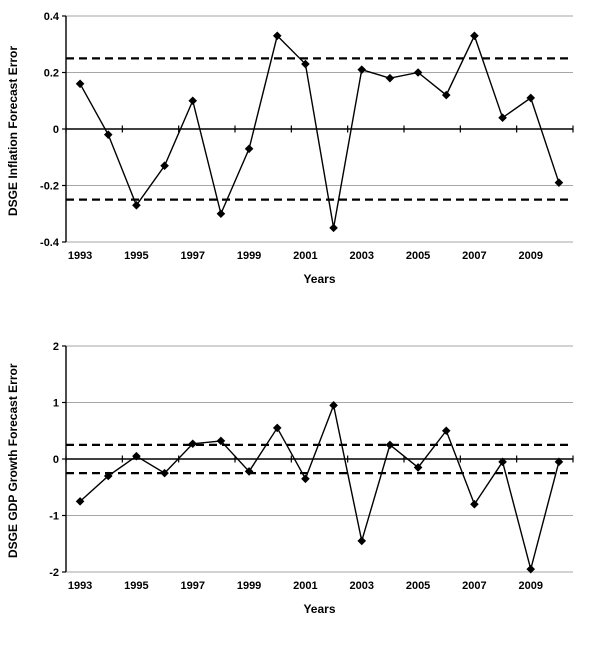 This screenshot has width=600, height=653. Describe the element at coordinates (319, 609) in the screenshot. I see `gdp-x-axis-title: Years` at that location.